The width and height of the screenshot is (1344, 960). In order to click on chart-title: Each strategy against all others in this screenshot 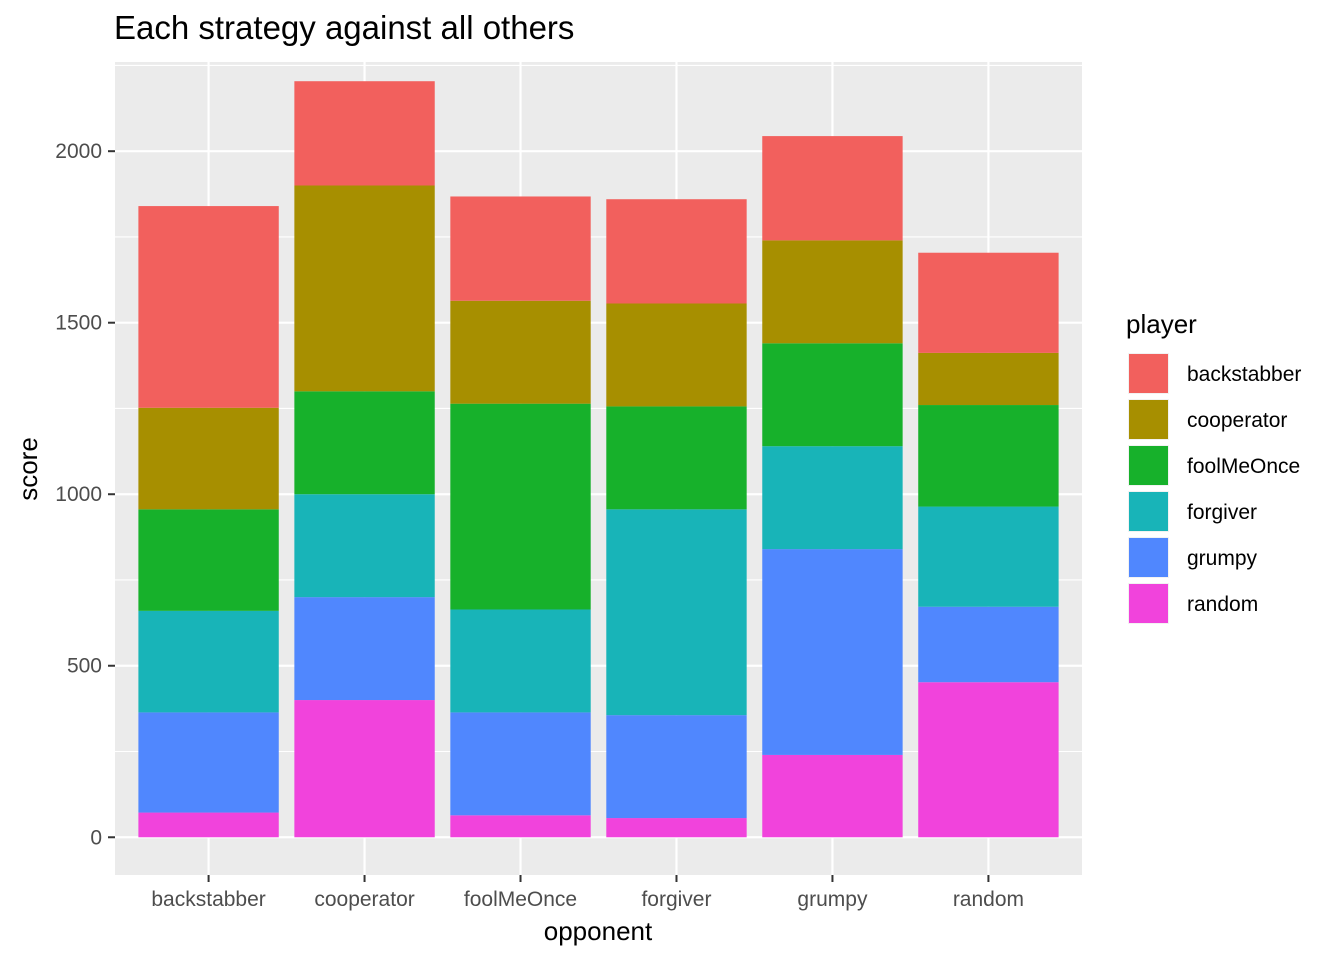, I will do `click(344, 27)`.